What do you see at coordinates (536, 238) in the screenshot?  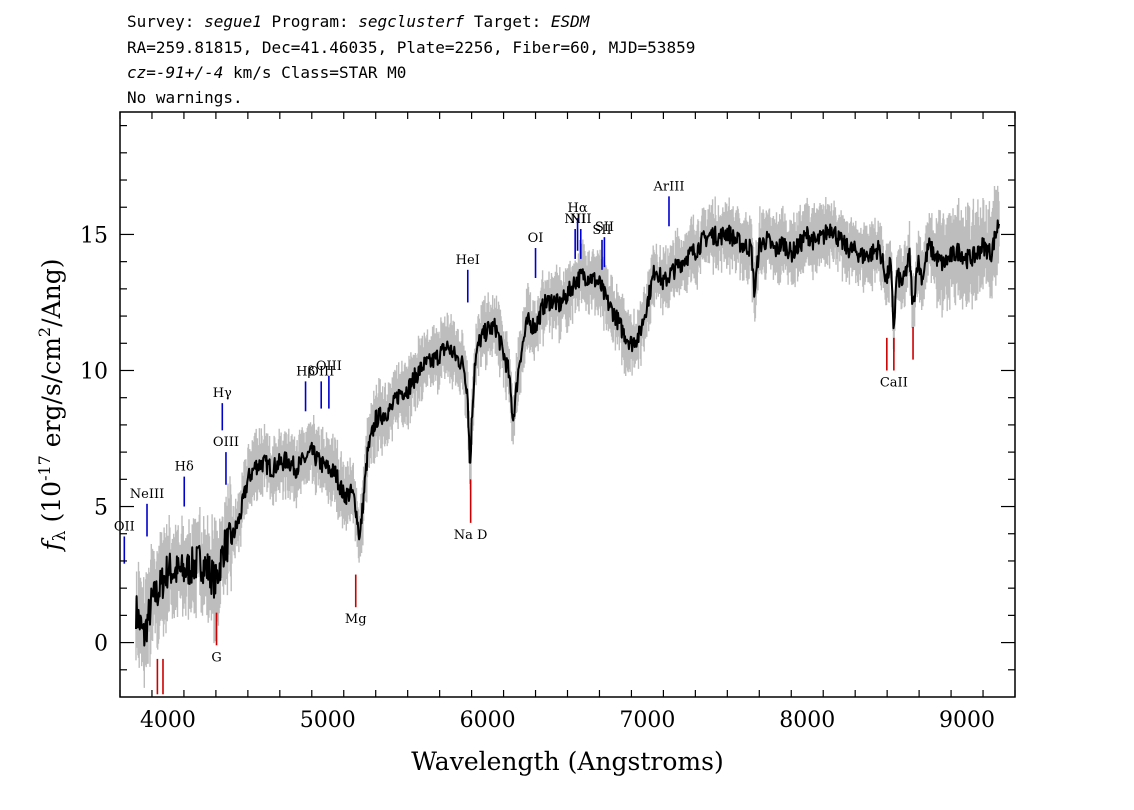 I see `emission-line-label: OI` at bounding box center [536, 238].